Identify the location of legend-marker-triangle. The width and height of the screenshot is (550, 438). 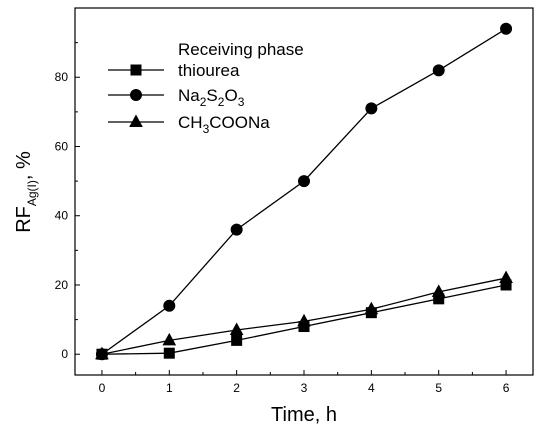
(136, 120).